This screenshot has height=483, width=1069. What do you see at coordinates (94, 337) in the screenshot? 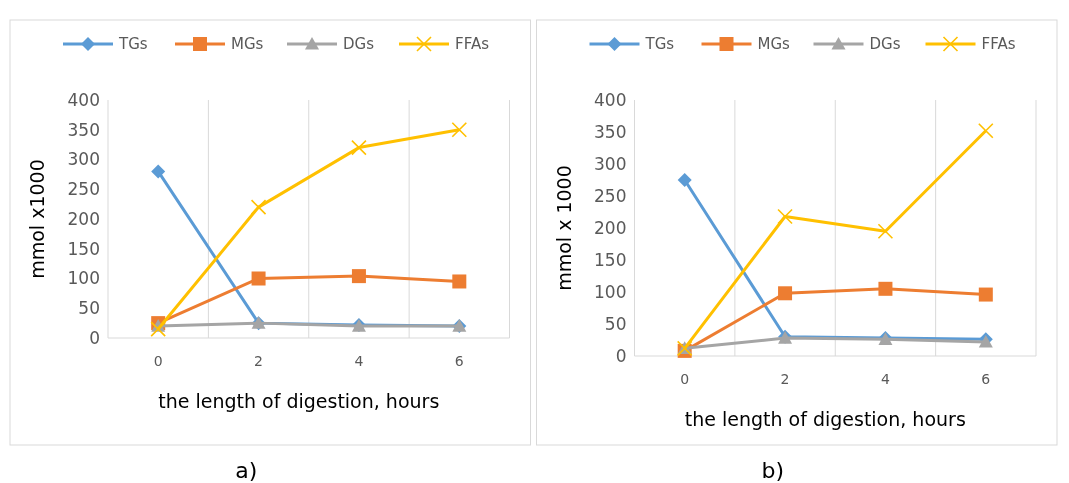
I see `y-tick-label: 0` at bounding box center [94, 337].